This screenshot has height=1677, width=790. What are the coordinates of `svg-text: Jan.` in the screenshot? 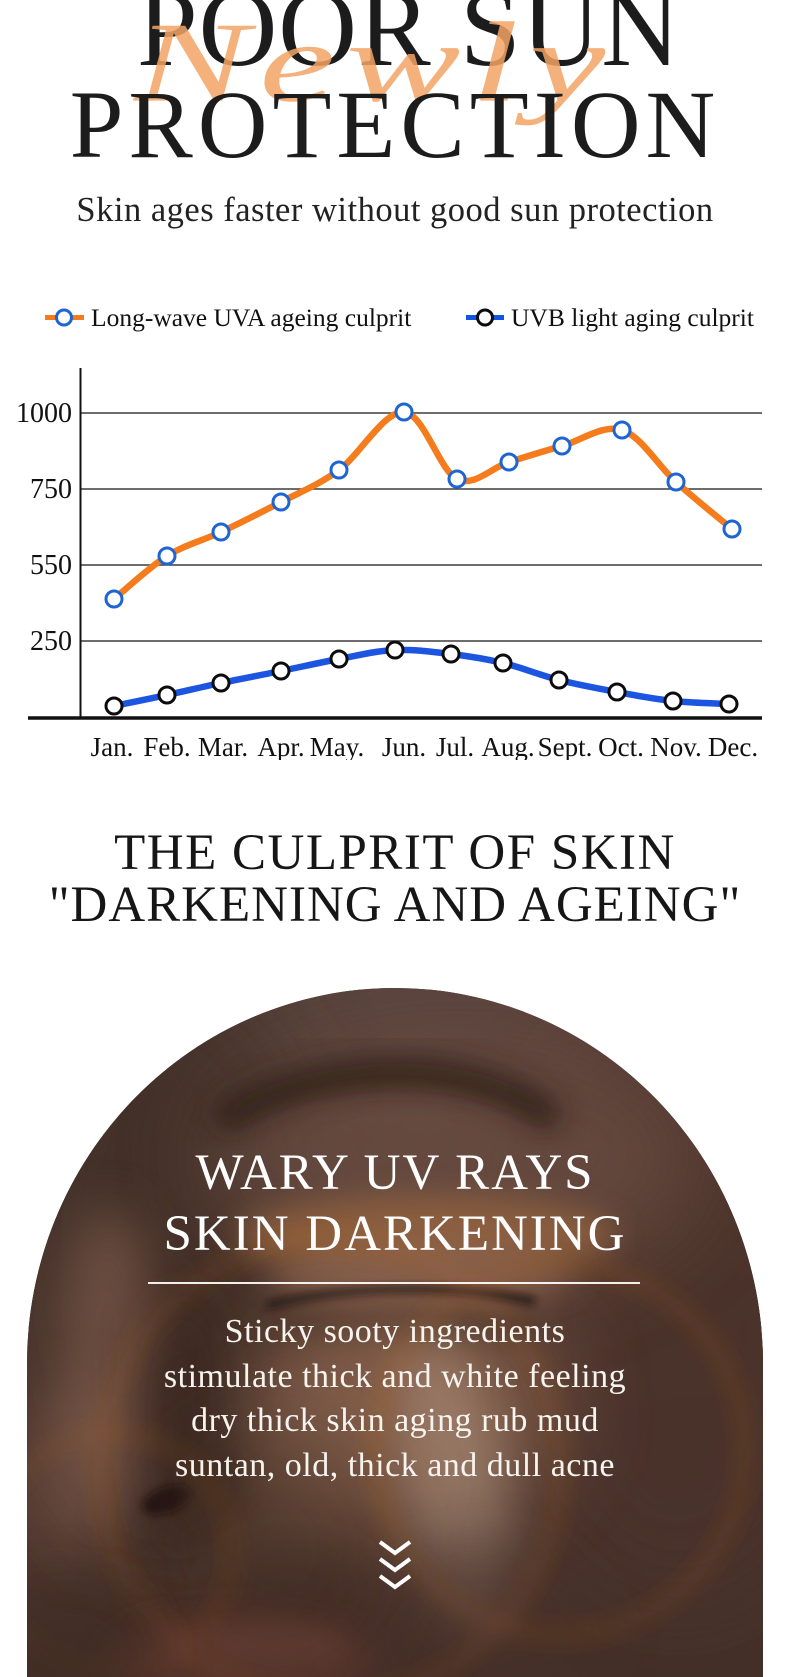 It's located at (112, 746).